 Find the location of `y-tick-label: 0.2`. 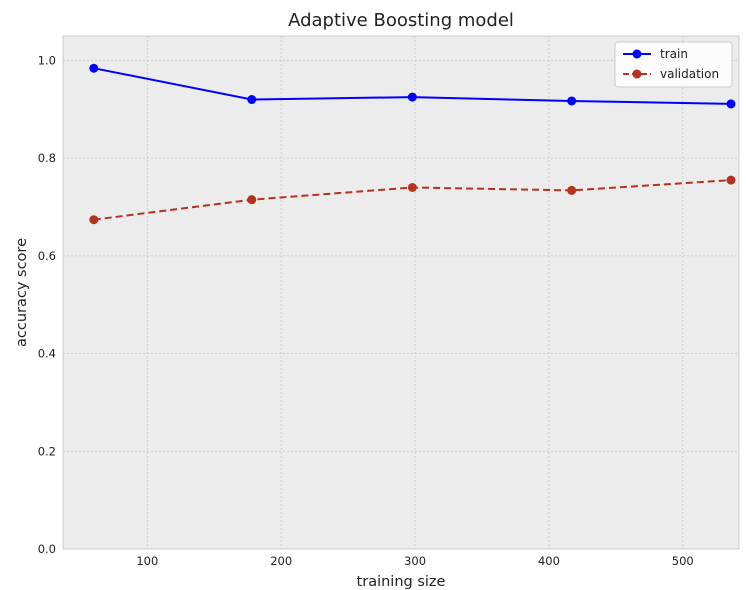

y-tick-label: 0.2 is located at coordinates (47, 451).